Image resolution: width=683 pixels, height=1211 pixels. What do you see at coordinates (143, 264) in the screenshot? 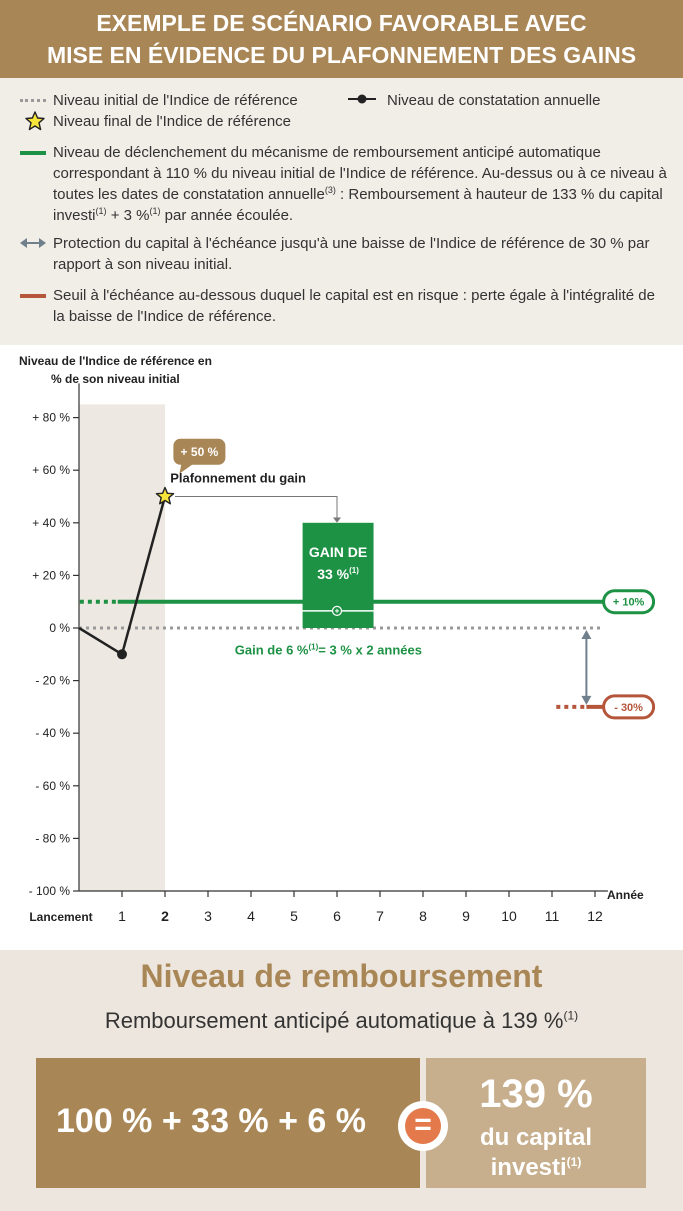
I see `legend-protection-line-2: rapport à son niveau initial.` at bounding box center [143, 264].